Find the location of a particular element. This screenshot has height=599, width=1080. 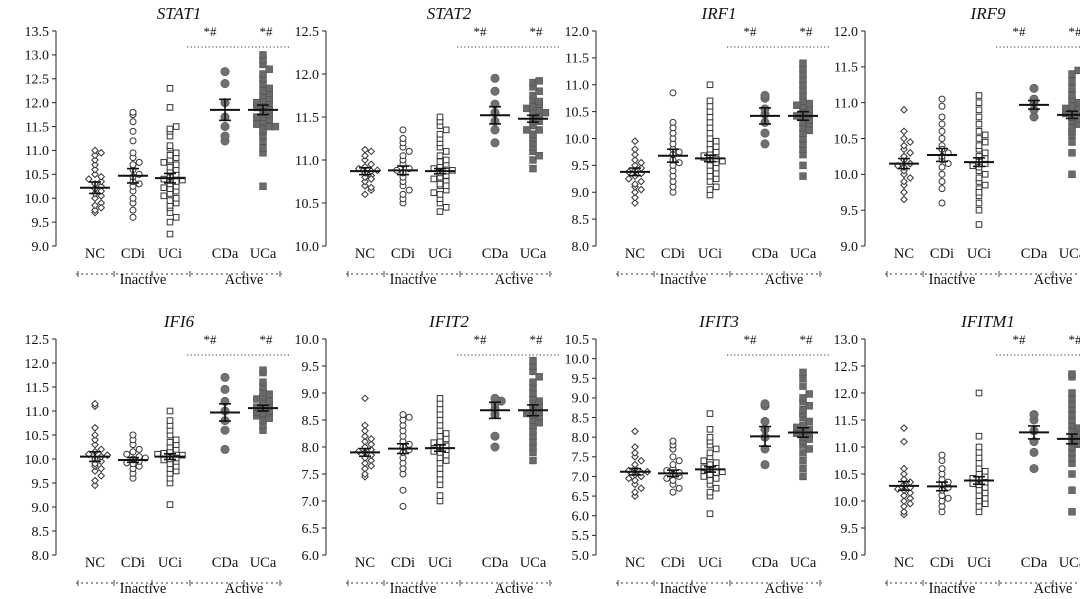

y-tick-label: 9.0 is located at coordinates (850, 556).